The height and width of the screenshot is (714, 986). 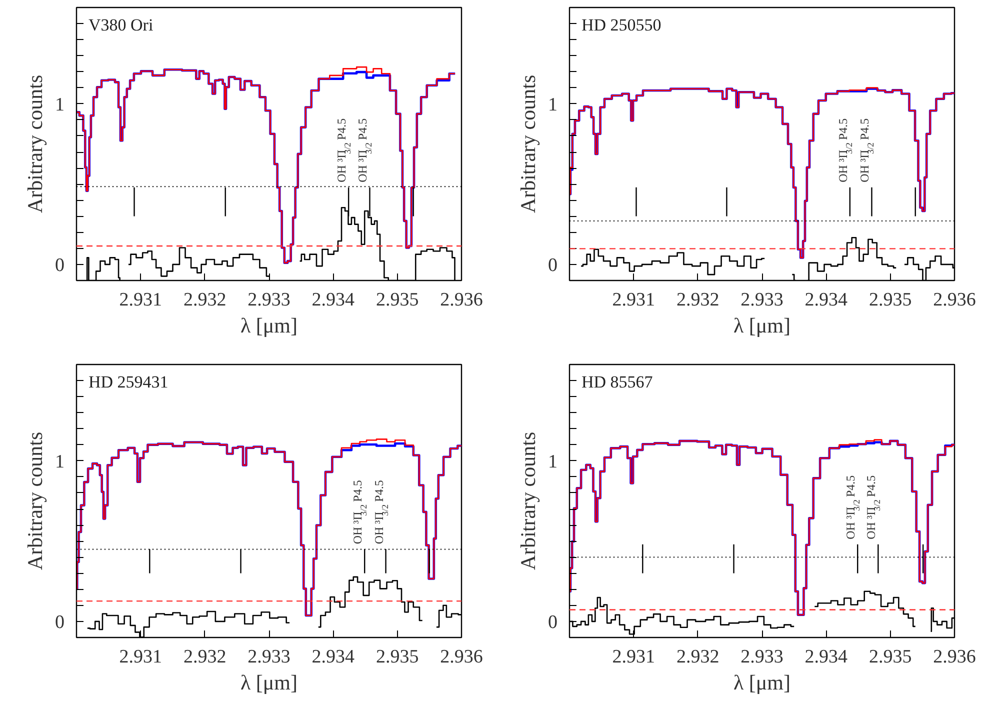 I want to click on text: V380 Ori, so click(x=121, y=25).